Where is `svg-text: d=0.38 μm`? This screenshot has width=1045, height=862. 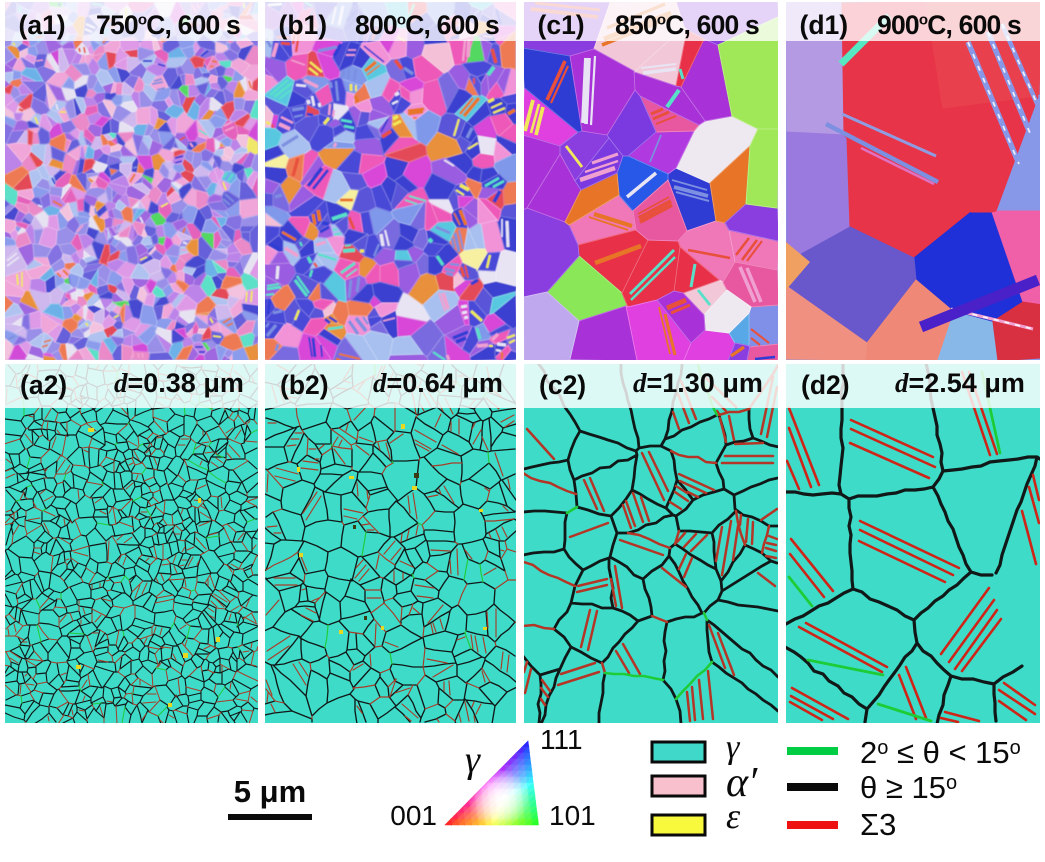 svg-text: d=0.38 μm is located at coordinates (179, 383).